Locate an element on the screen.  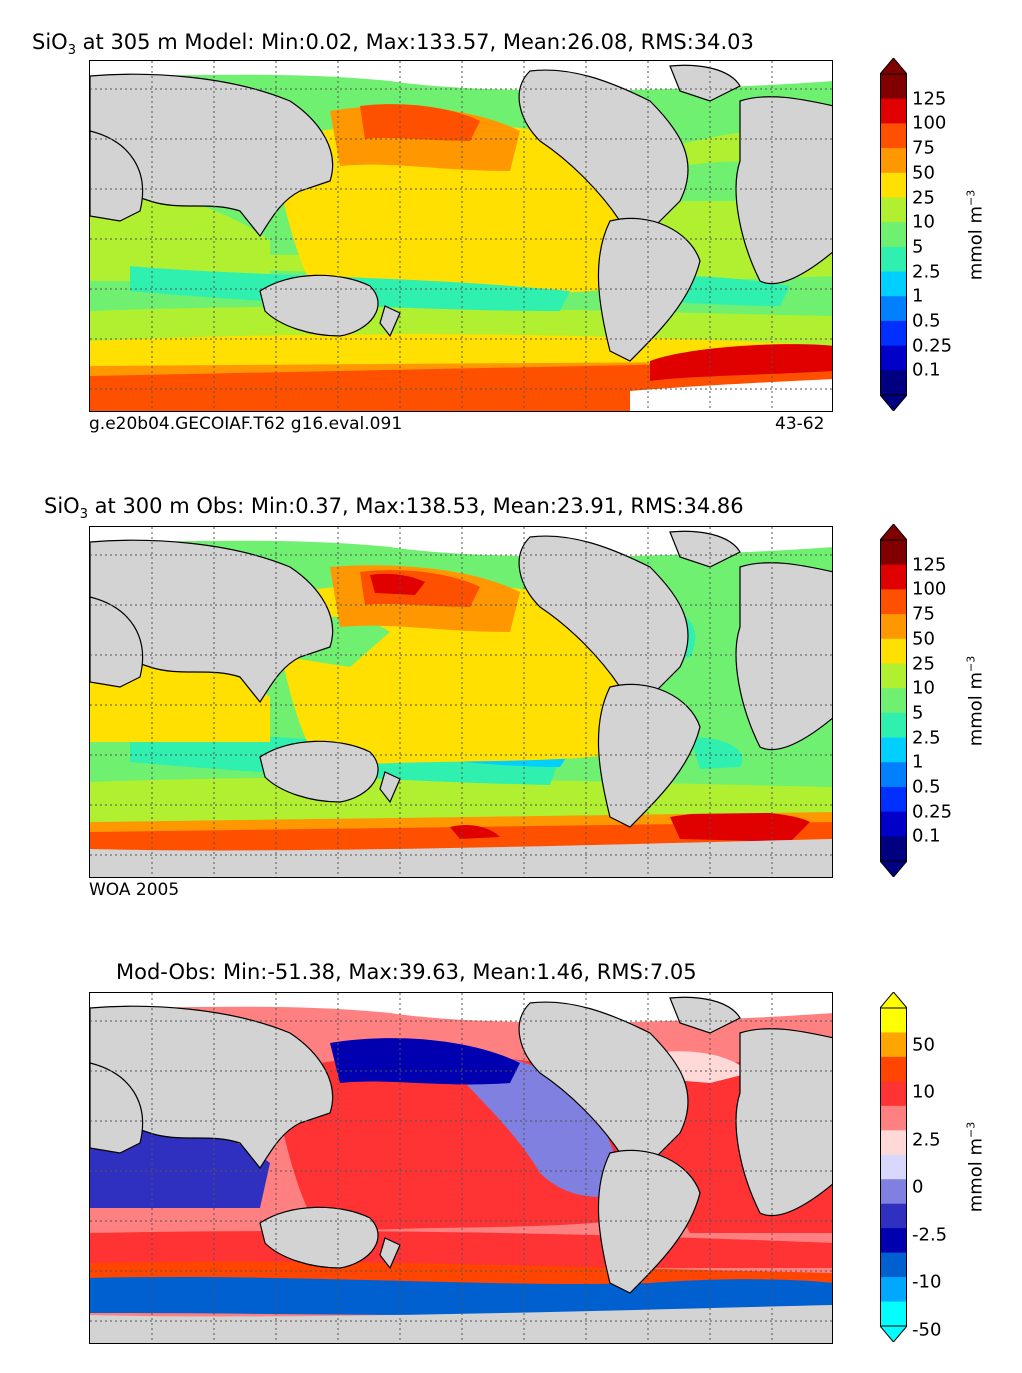
obs-title-var: SiO is located at coordinates (62, 506).